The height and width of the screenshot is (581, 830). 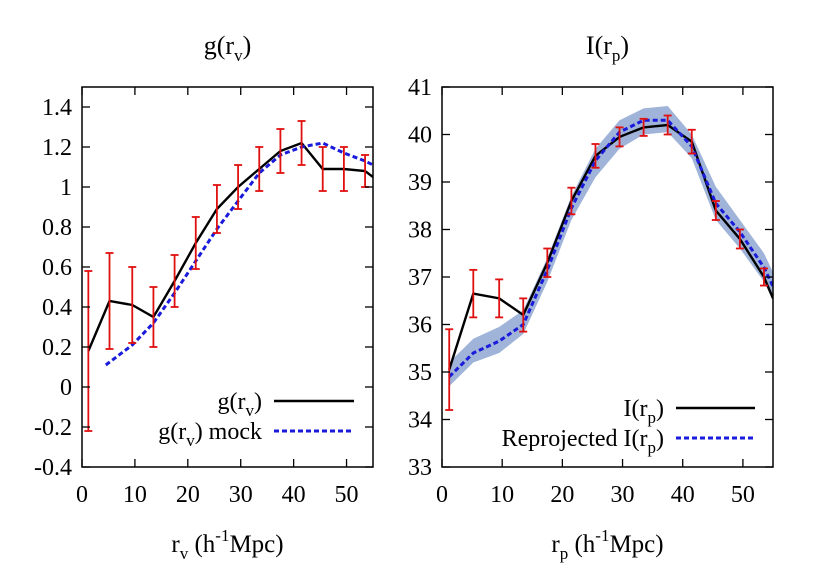 What do you see at coordinates (53, 468) in the screenshot?
I see `y-tick-label: -0.4` at bounding box center [53, 468].